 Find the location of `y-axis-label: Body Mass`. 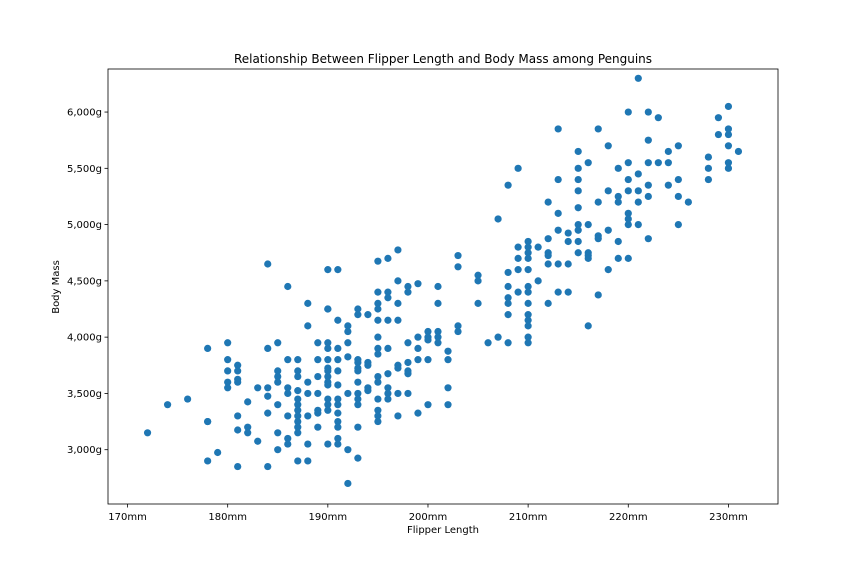

y-axis-label: Body Mass is located at coordinates (56, 287).